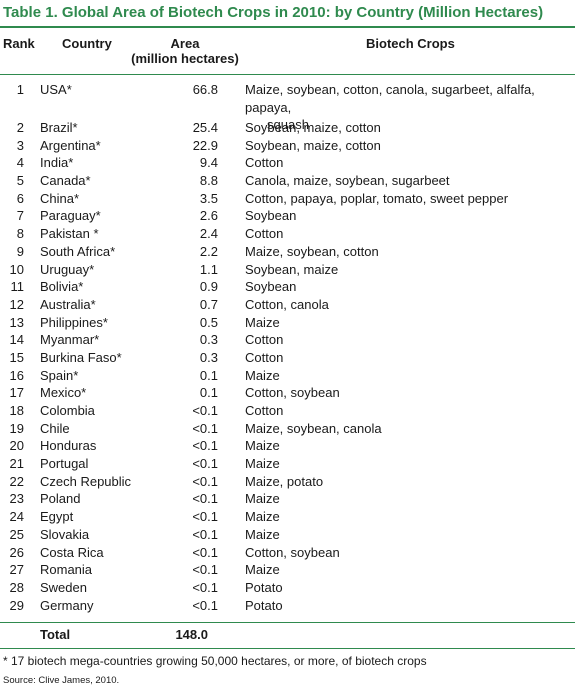 This screenshot has height=695, width=575. What do you see at coordinates (208, 181) in the screenshot?
I see `area-cell: 8.8` at bounding box center [208, 181].